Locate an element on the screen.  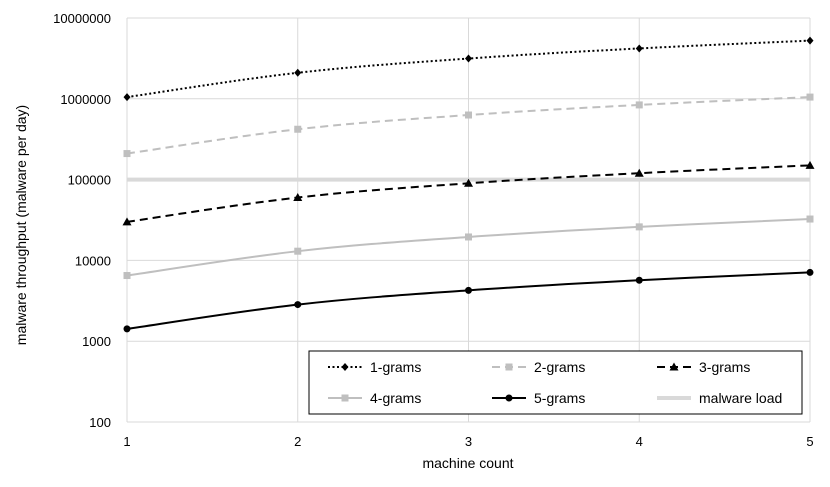
x-tick-label: 4 is located at coordinates (639, 441).